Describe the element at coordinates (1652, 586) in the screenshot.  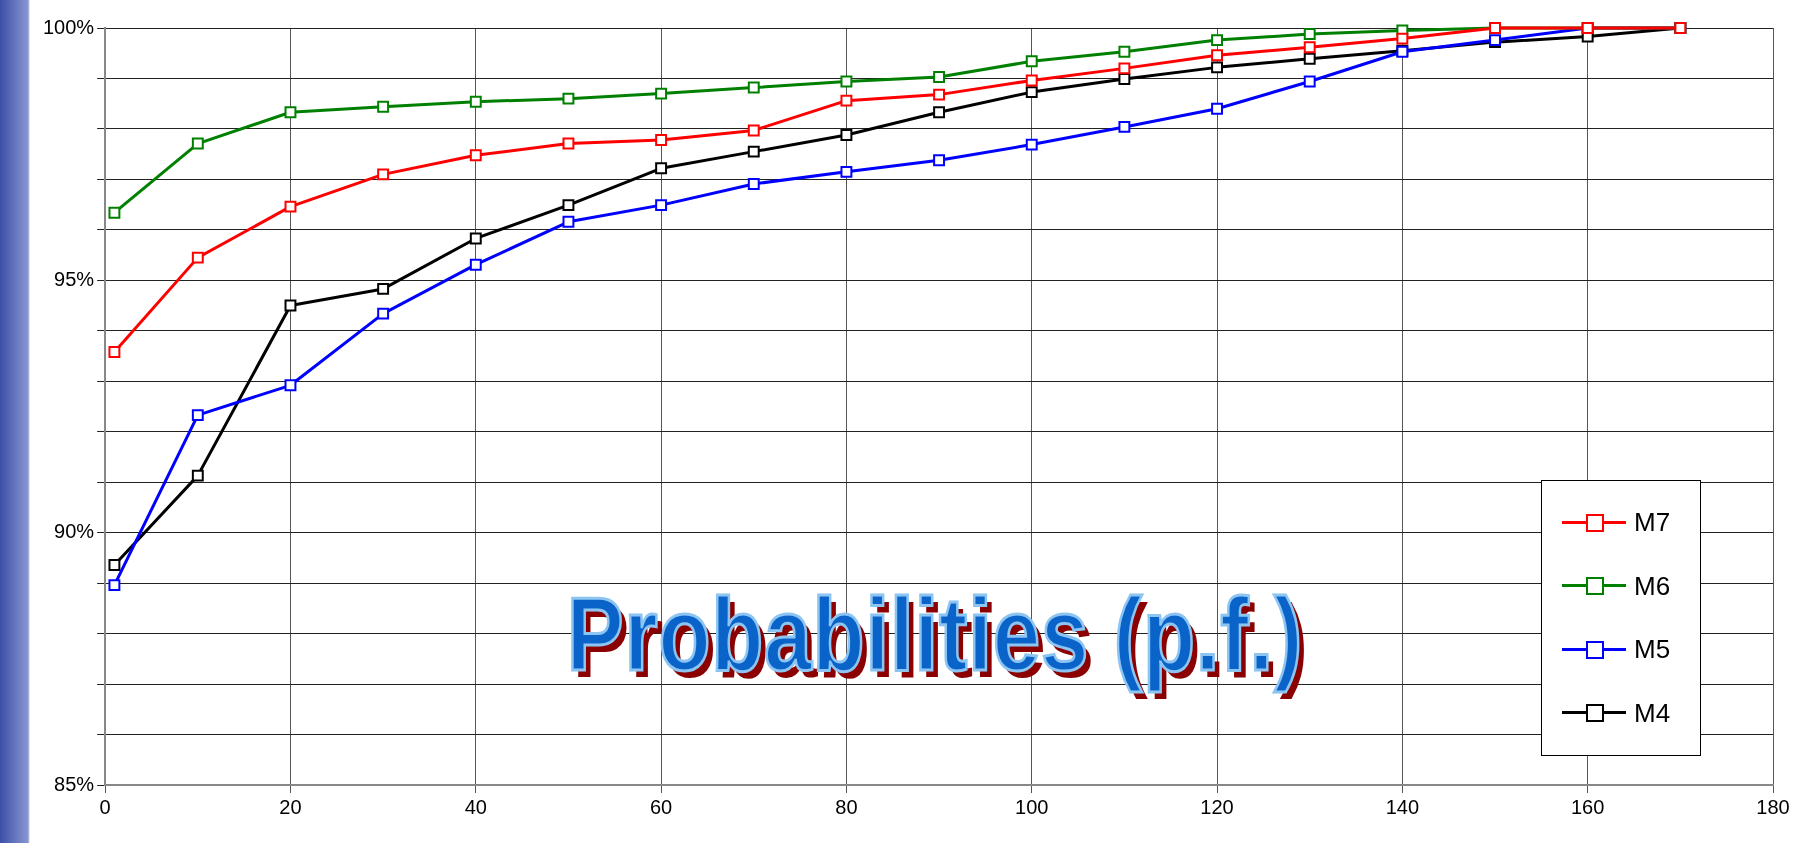
I see `legend-label: M6` at that location.